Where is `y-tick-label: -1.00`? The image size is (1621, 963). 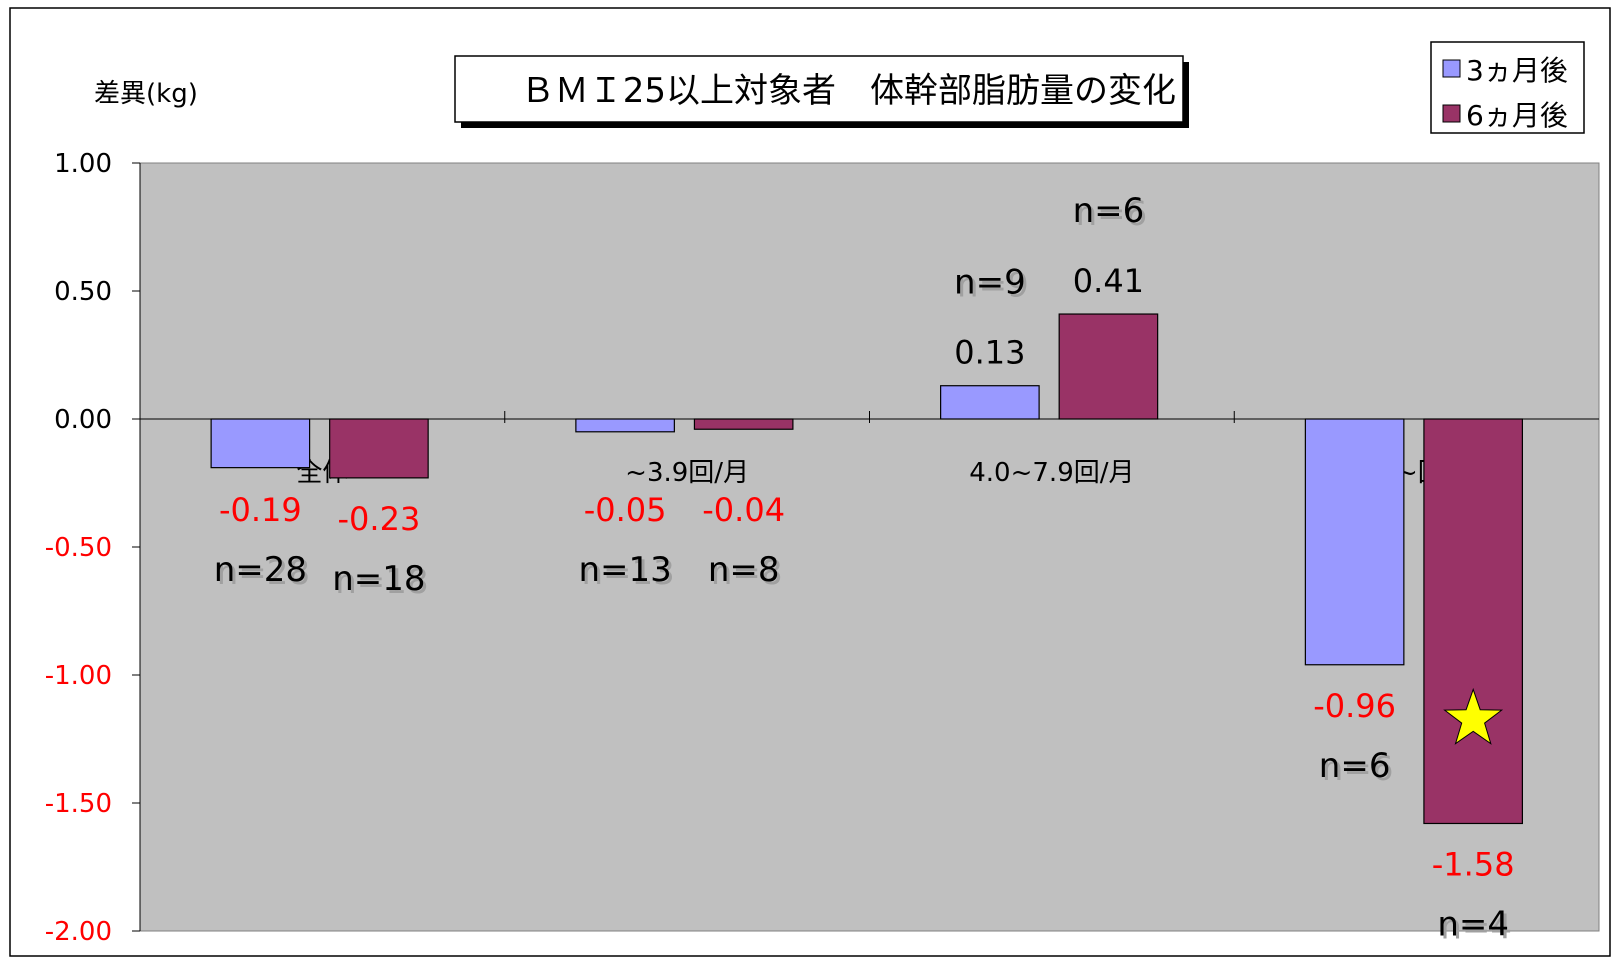 y-tick-label: -1.00 is located at coordinates (78, 676).